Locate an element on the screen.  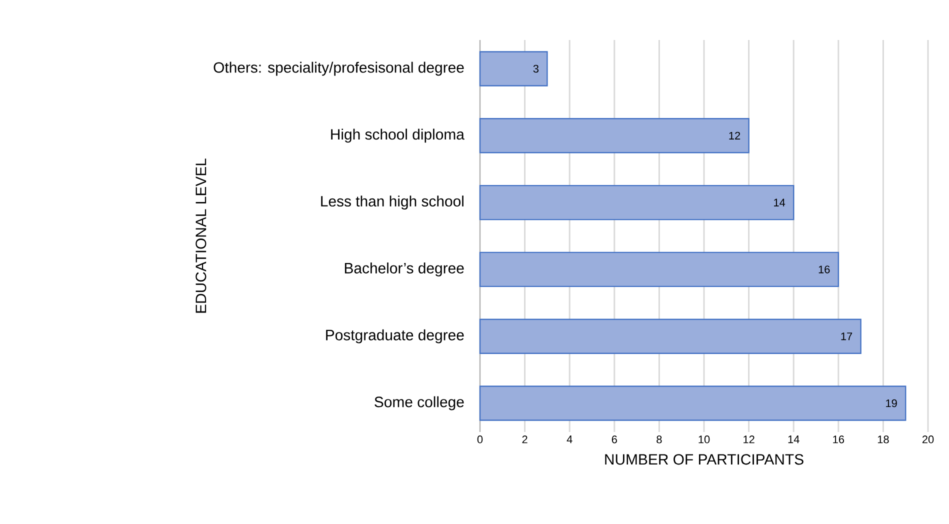
x-tick-label: 0 is located at coordinates (480, 440).